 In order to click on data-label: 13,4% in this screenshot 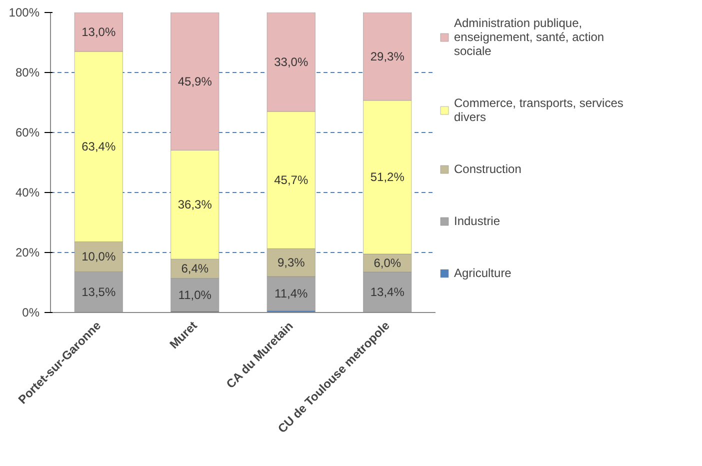, I will do `click(387, 292)`.